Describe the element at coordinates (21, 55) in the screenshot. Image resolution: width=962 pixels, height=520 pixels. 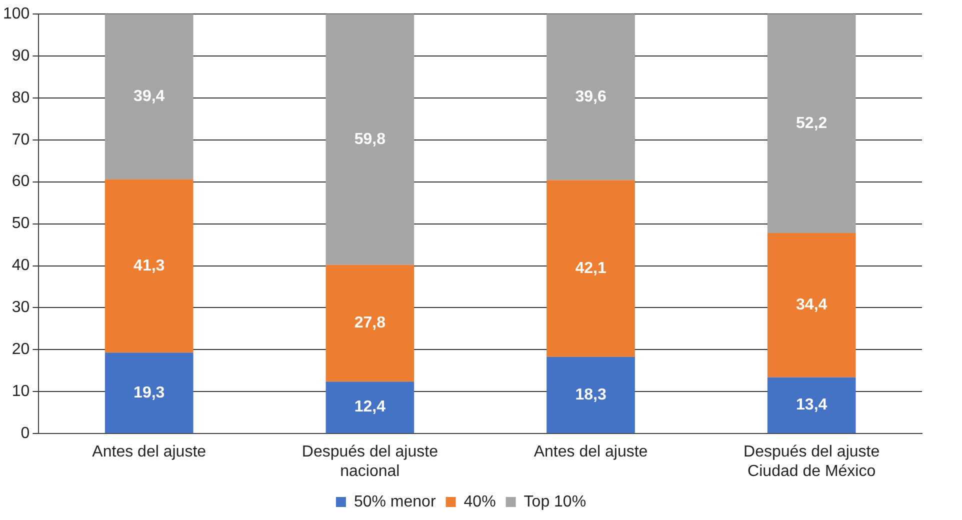
I see `y-tick-label: 90` at that location.